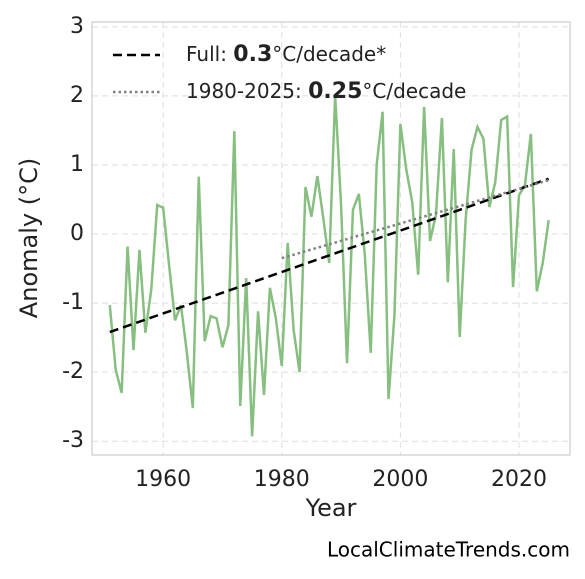 This screenshot has width=585, height=579. Describe the element at coordinates (519, 479) in the screenshot. I see `x-tick-label: 2020` at that location.